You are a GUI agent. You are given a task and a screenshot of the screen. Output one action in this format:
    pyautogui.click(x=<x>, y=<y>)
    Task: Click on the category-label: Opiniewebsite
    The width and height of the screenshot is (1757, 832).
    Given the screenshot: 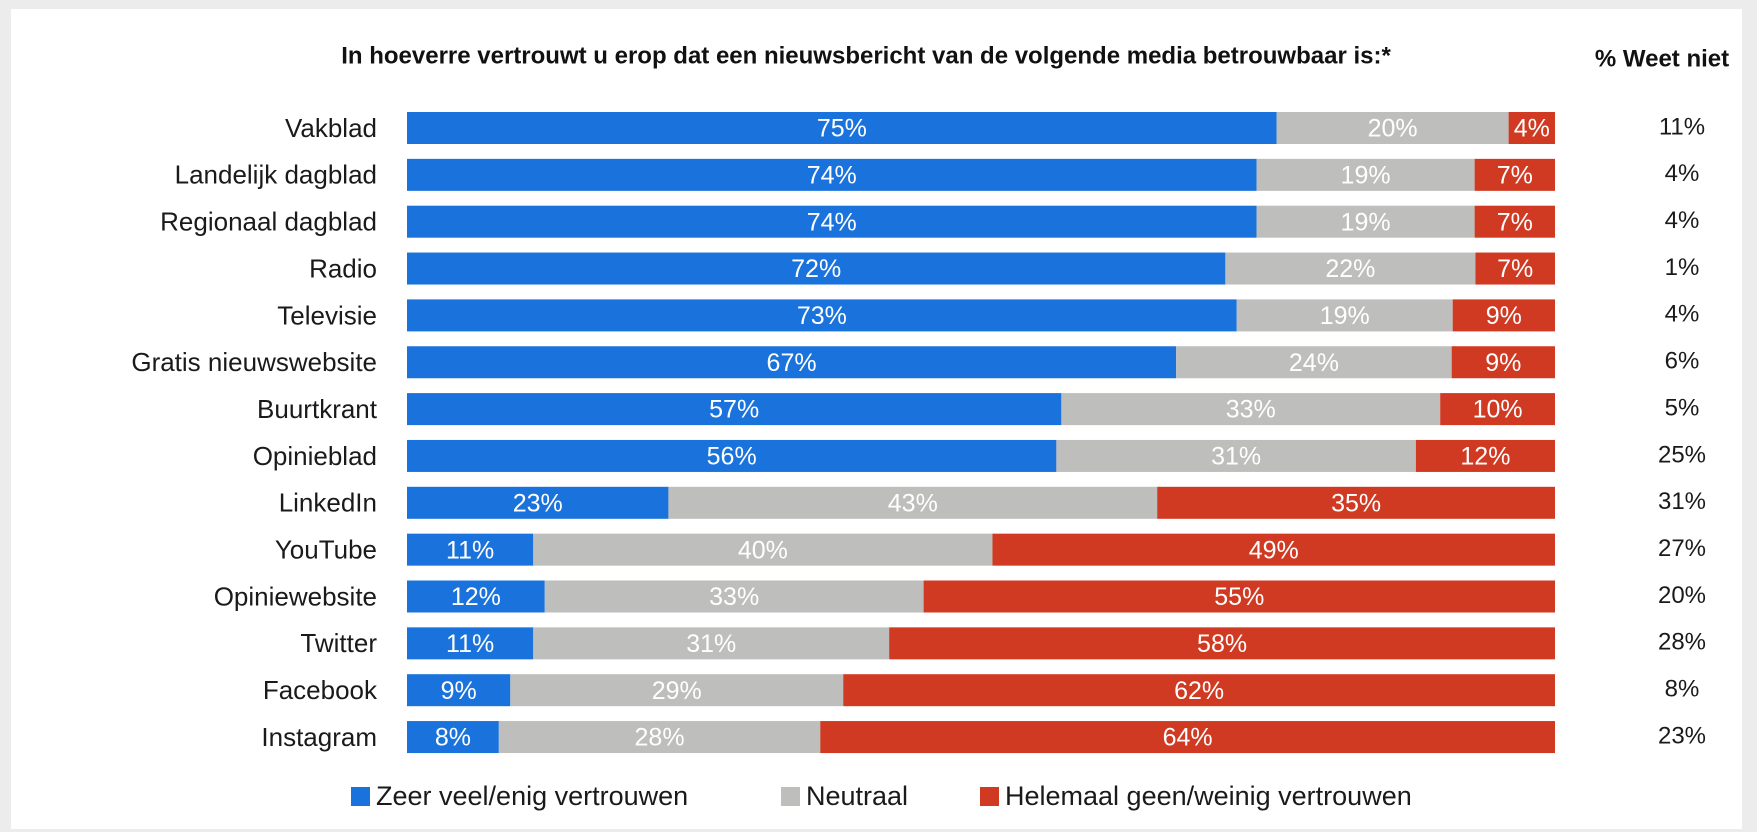 What is the action you would take?
    pyautogui.click(x=295, y=596)
    